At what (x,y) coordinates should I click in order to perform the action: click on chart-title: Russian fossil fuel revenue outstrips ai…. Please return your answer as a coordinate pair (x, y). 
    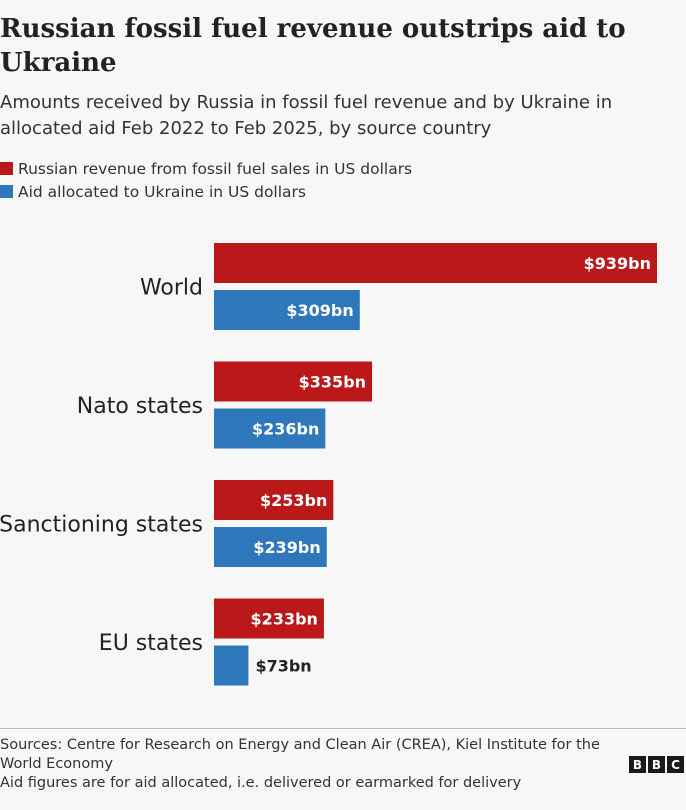
    Looking at the image, I should click on (313, 46).